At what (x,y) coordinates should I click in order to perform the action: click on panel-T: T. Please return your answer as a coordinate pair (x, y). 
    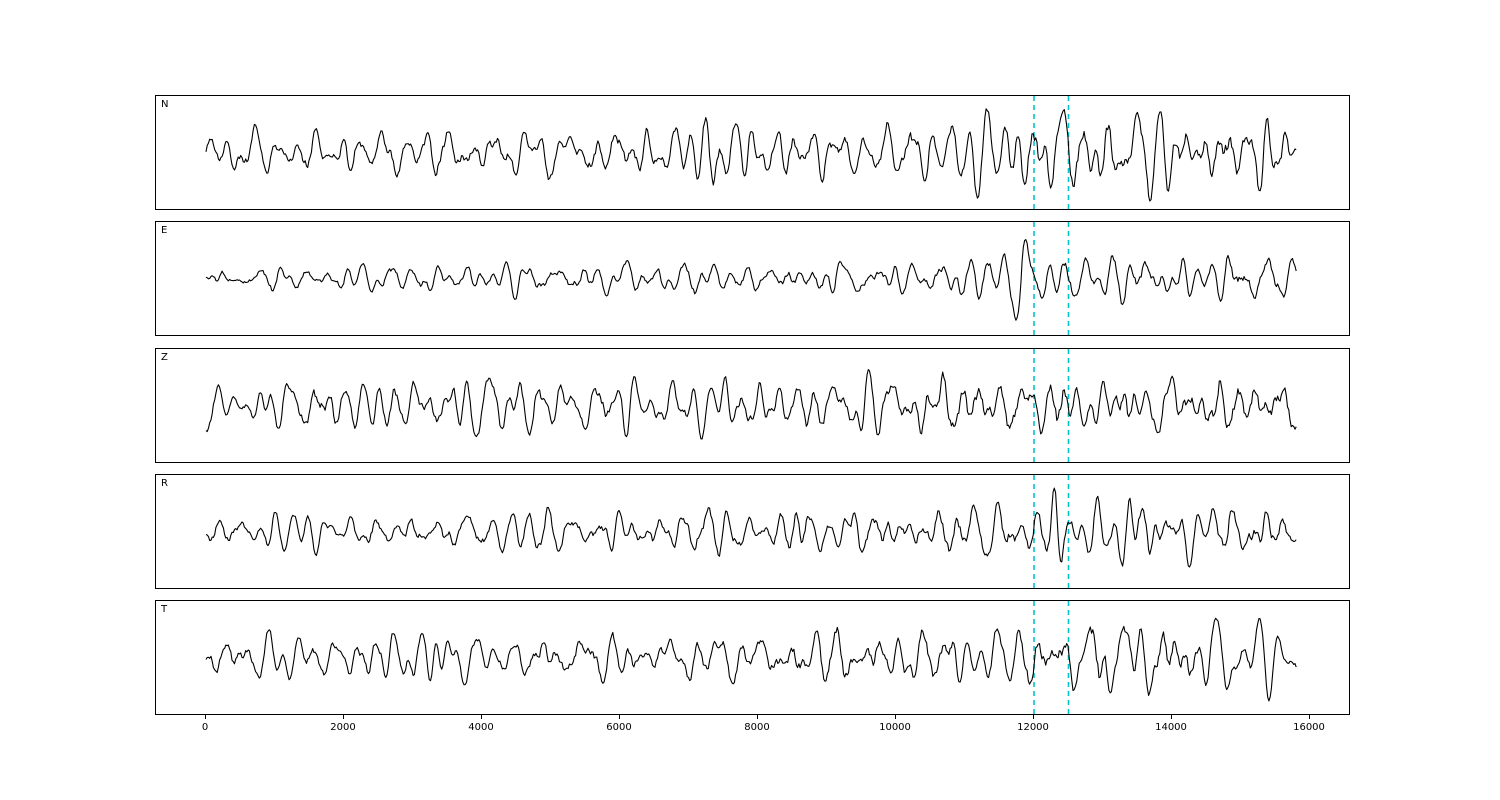
    Looking at the image, I should click on (752, 657).